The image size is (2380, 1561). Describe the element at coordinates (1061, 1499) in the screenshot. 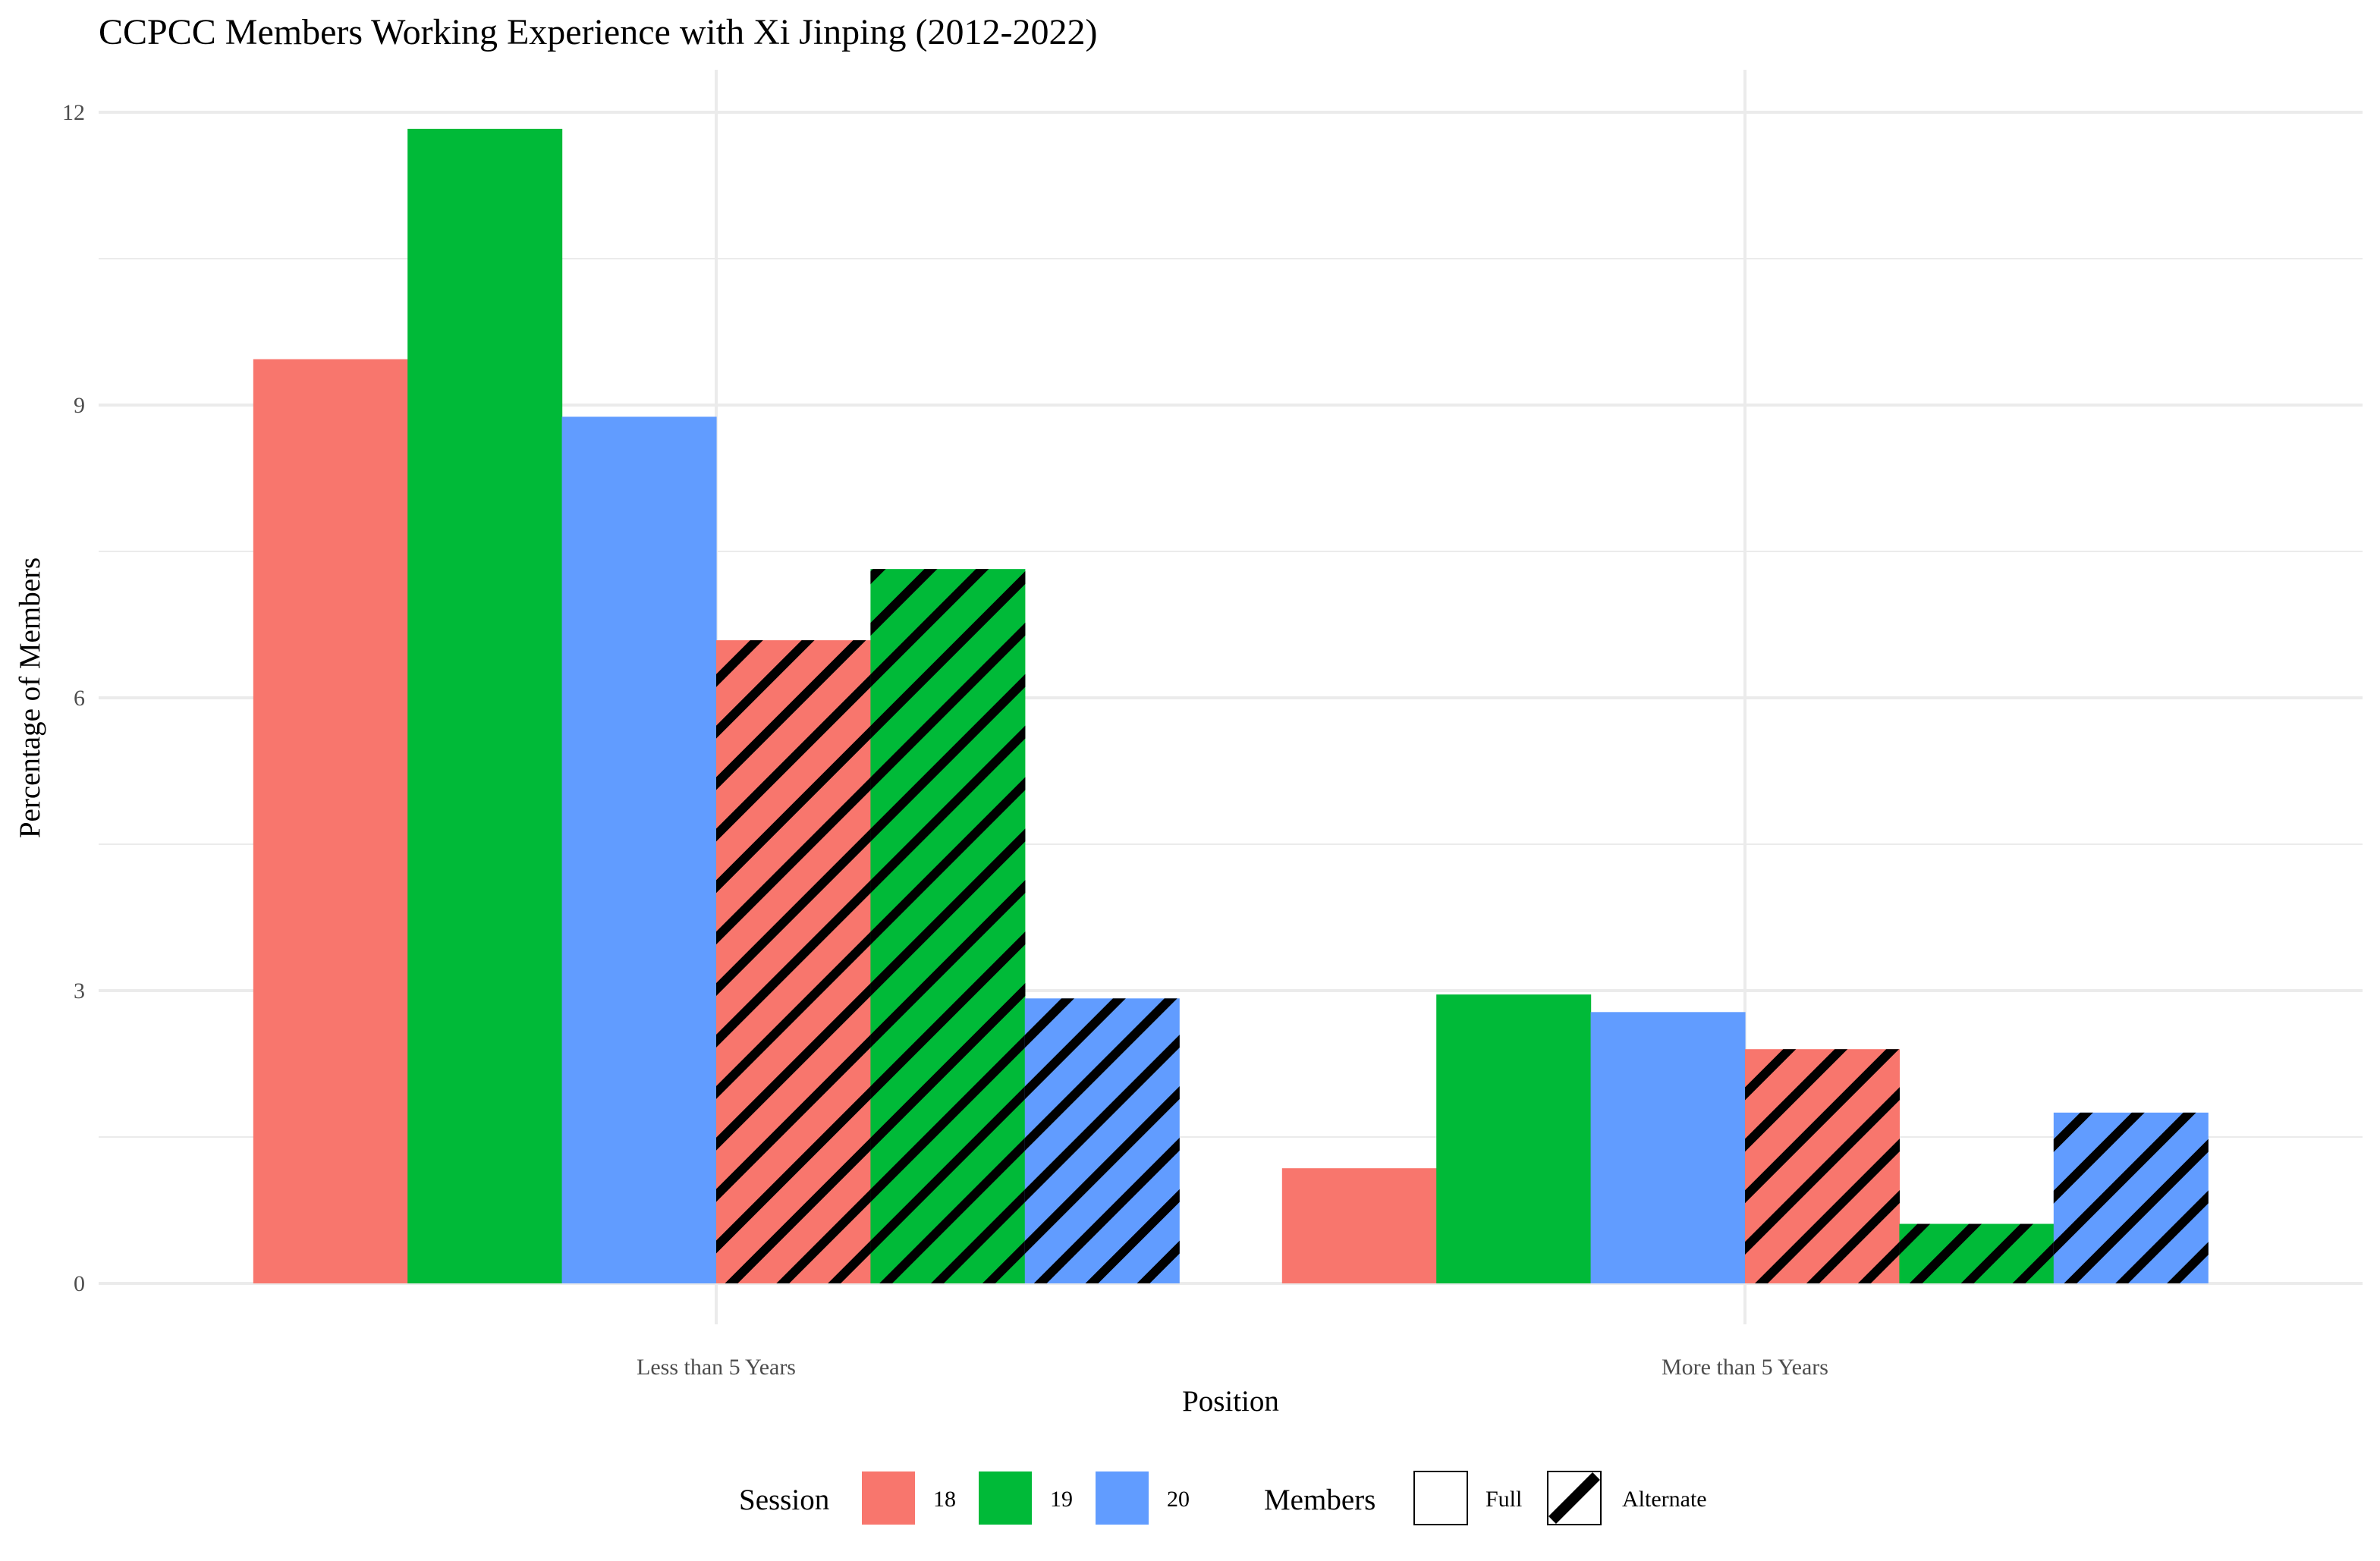

I see `legend-label: 19` at that location.